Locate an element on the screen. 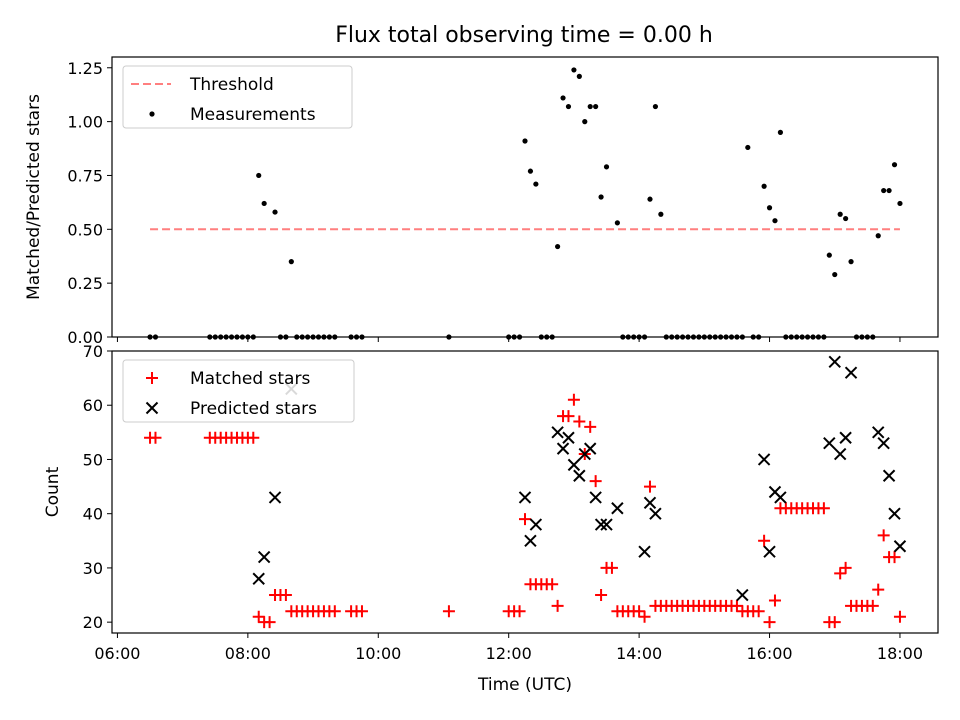 This screenshot has width=960, height=720. x-tick-label: 14:00 is located at coordinates (639, 653).